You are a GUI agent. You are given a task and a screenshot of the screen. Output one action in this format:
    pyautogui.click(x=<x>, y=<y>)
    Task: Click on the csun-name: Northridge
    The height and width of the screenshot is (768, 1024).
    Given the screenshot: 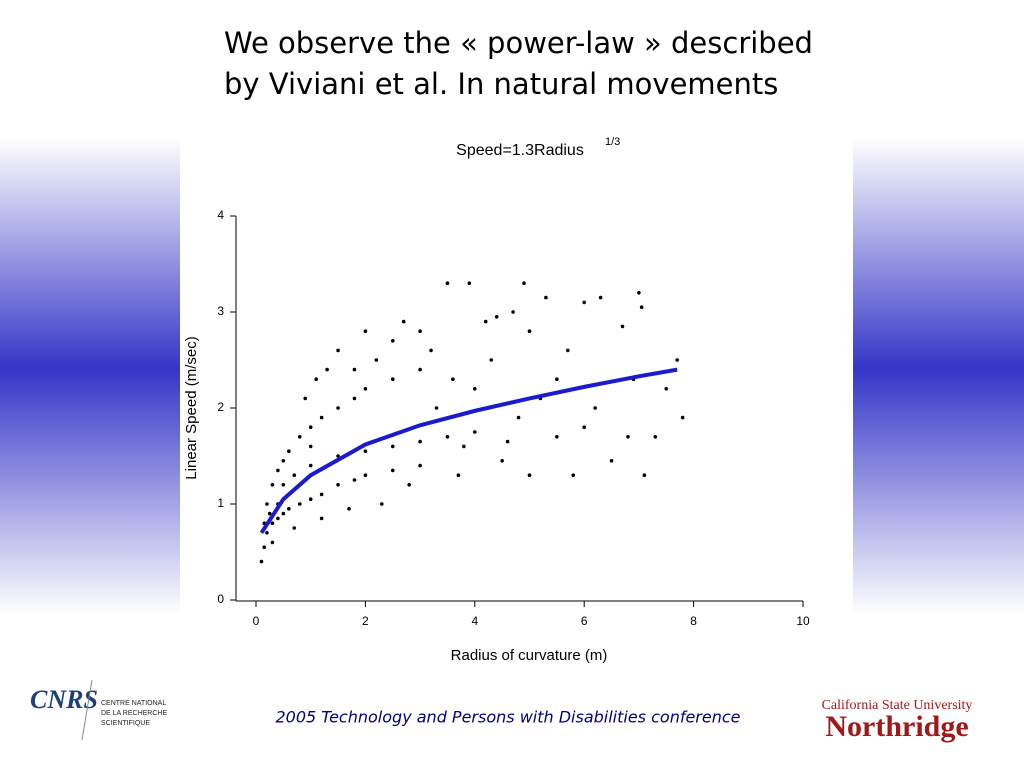 What is the action you would take?
    pyautogui.click(x=896, y=726)
    